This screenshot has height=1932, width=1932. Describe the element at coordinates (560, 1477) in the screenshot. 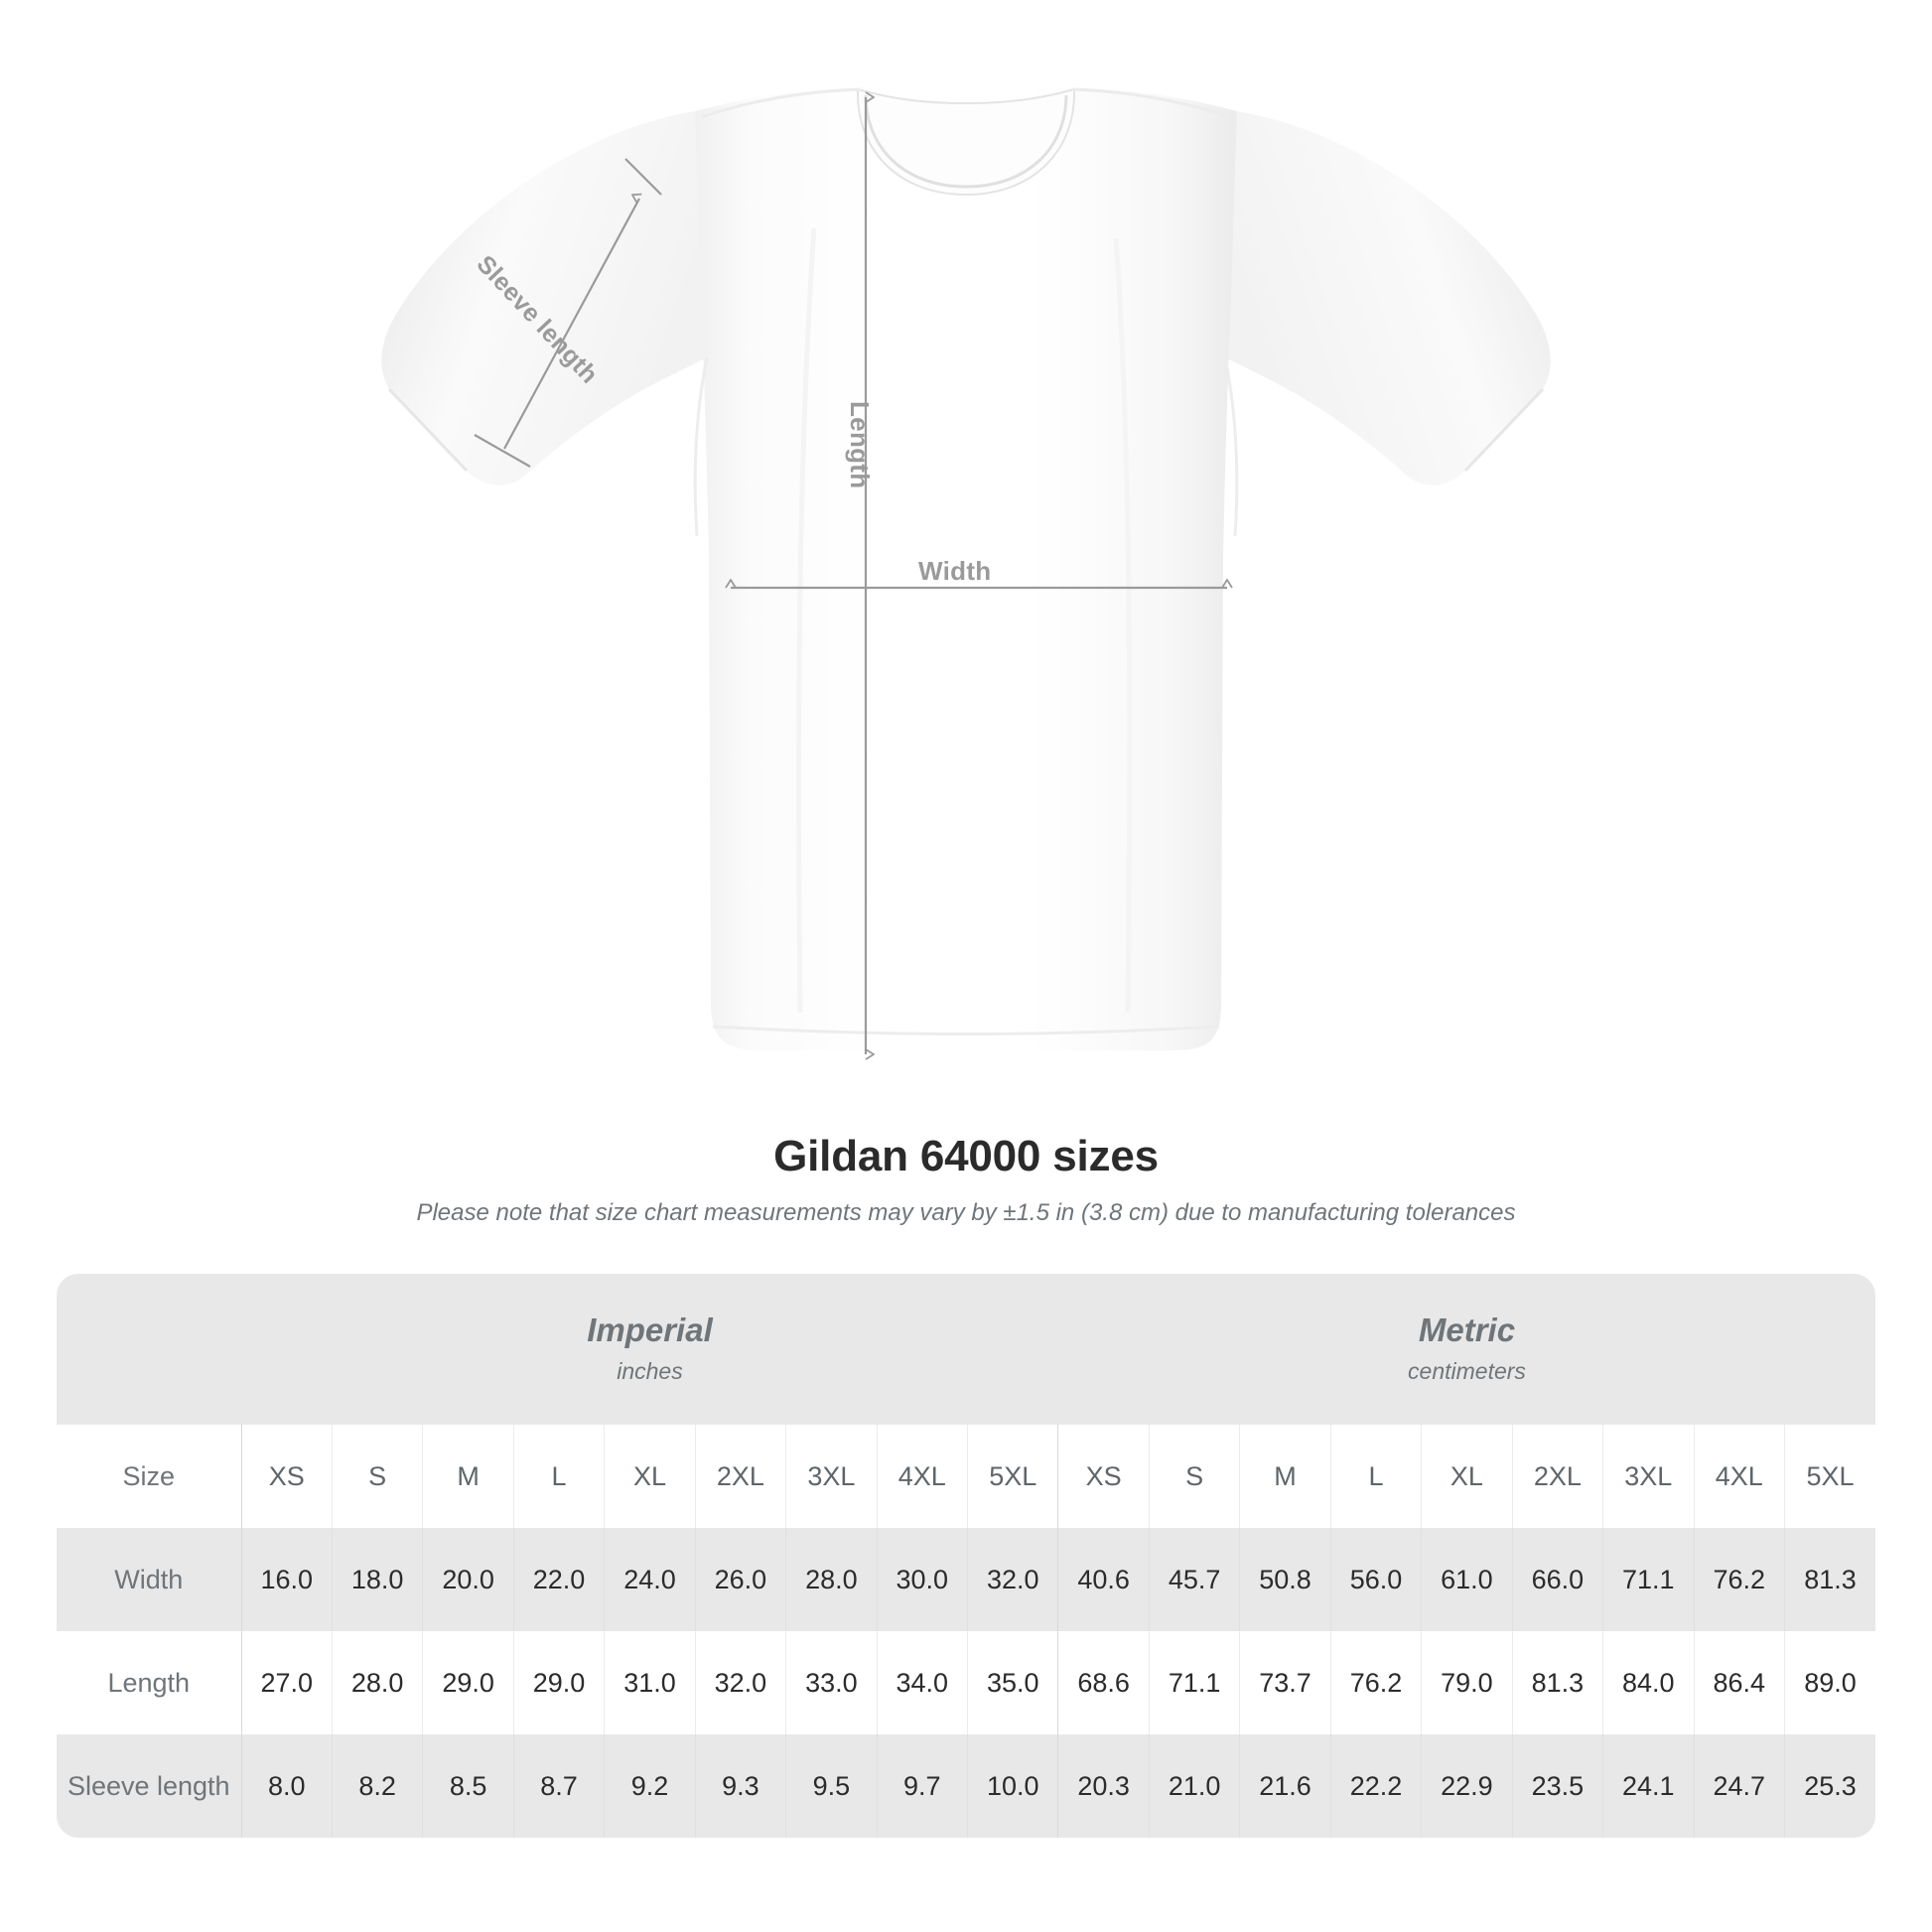

I see `size-header-cell-imperial-l: L` at that location.